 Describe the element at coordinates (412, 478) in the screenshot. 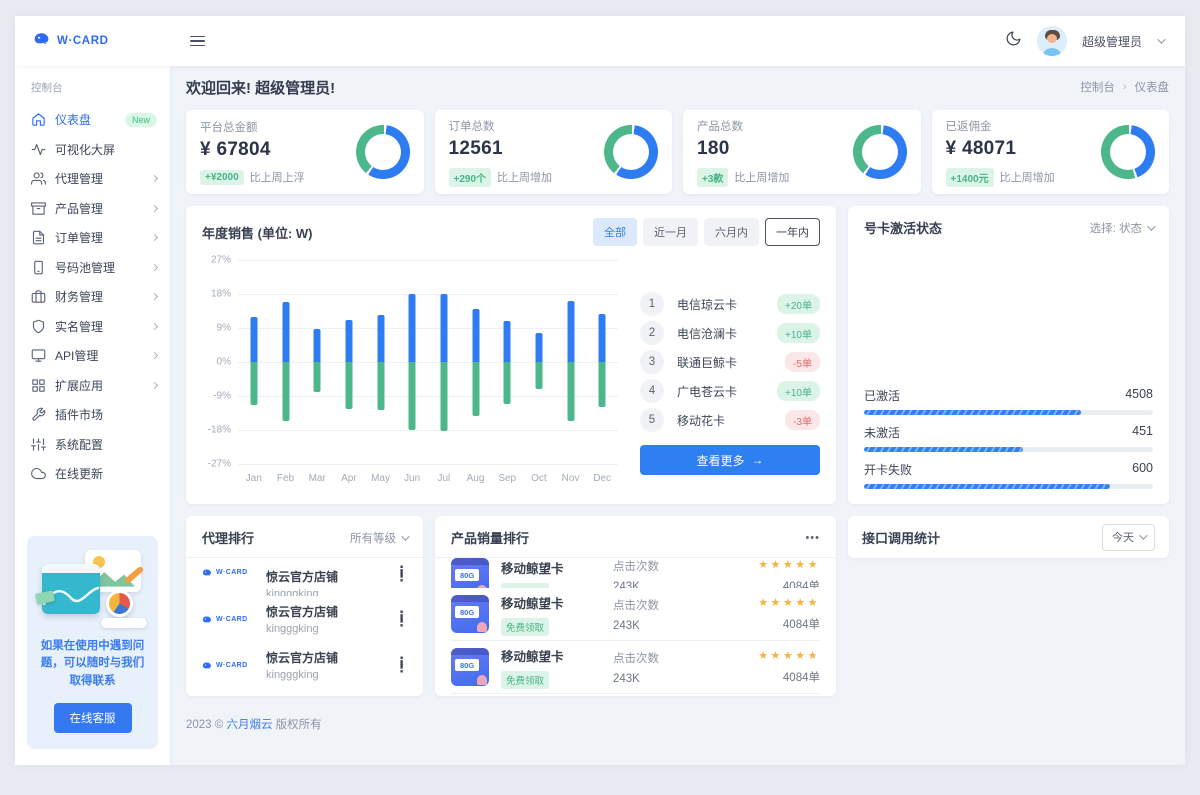

I see `x-axis-tick: Jun` at that location.